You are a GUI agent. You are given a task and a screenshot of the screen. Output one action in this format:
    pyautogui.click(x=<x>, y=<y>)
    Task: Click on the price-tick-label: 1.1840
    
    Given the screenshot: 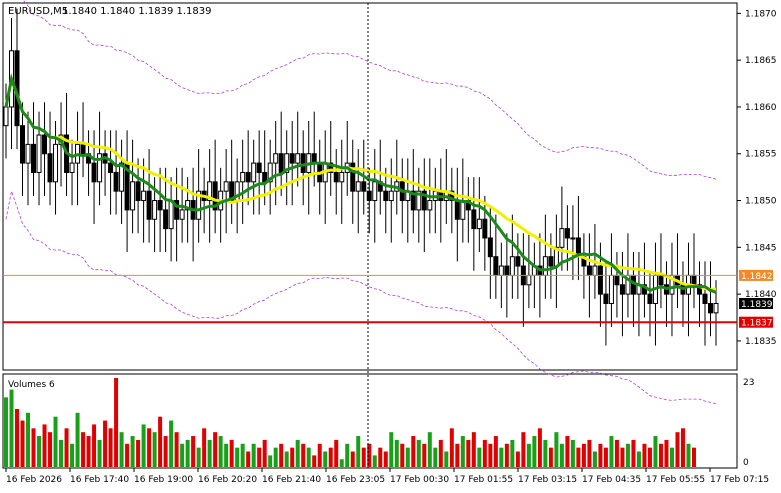 What is the action you would take?
    pyautogui.click(x=761, y=295)
    